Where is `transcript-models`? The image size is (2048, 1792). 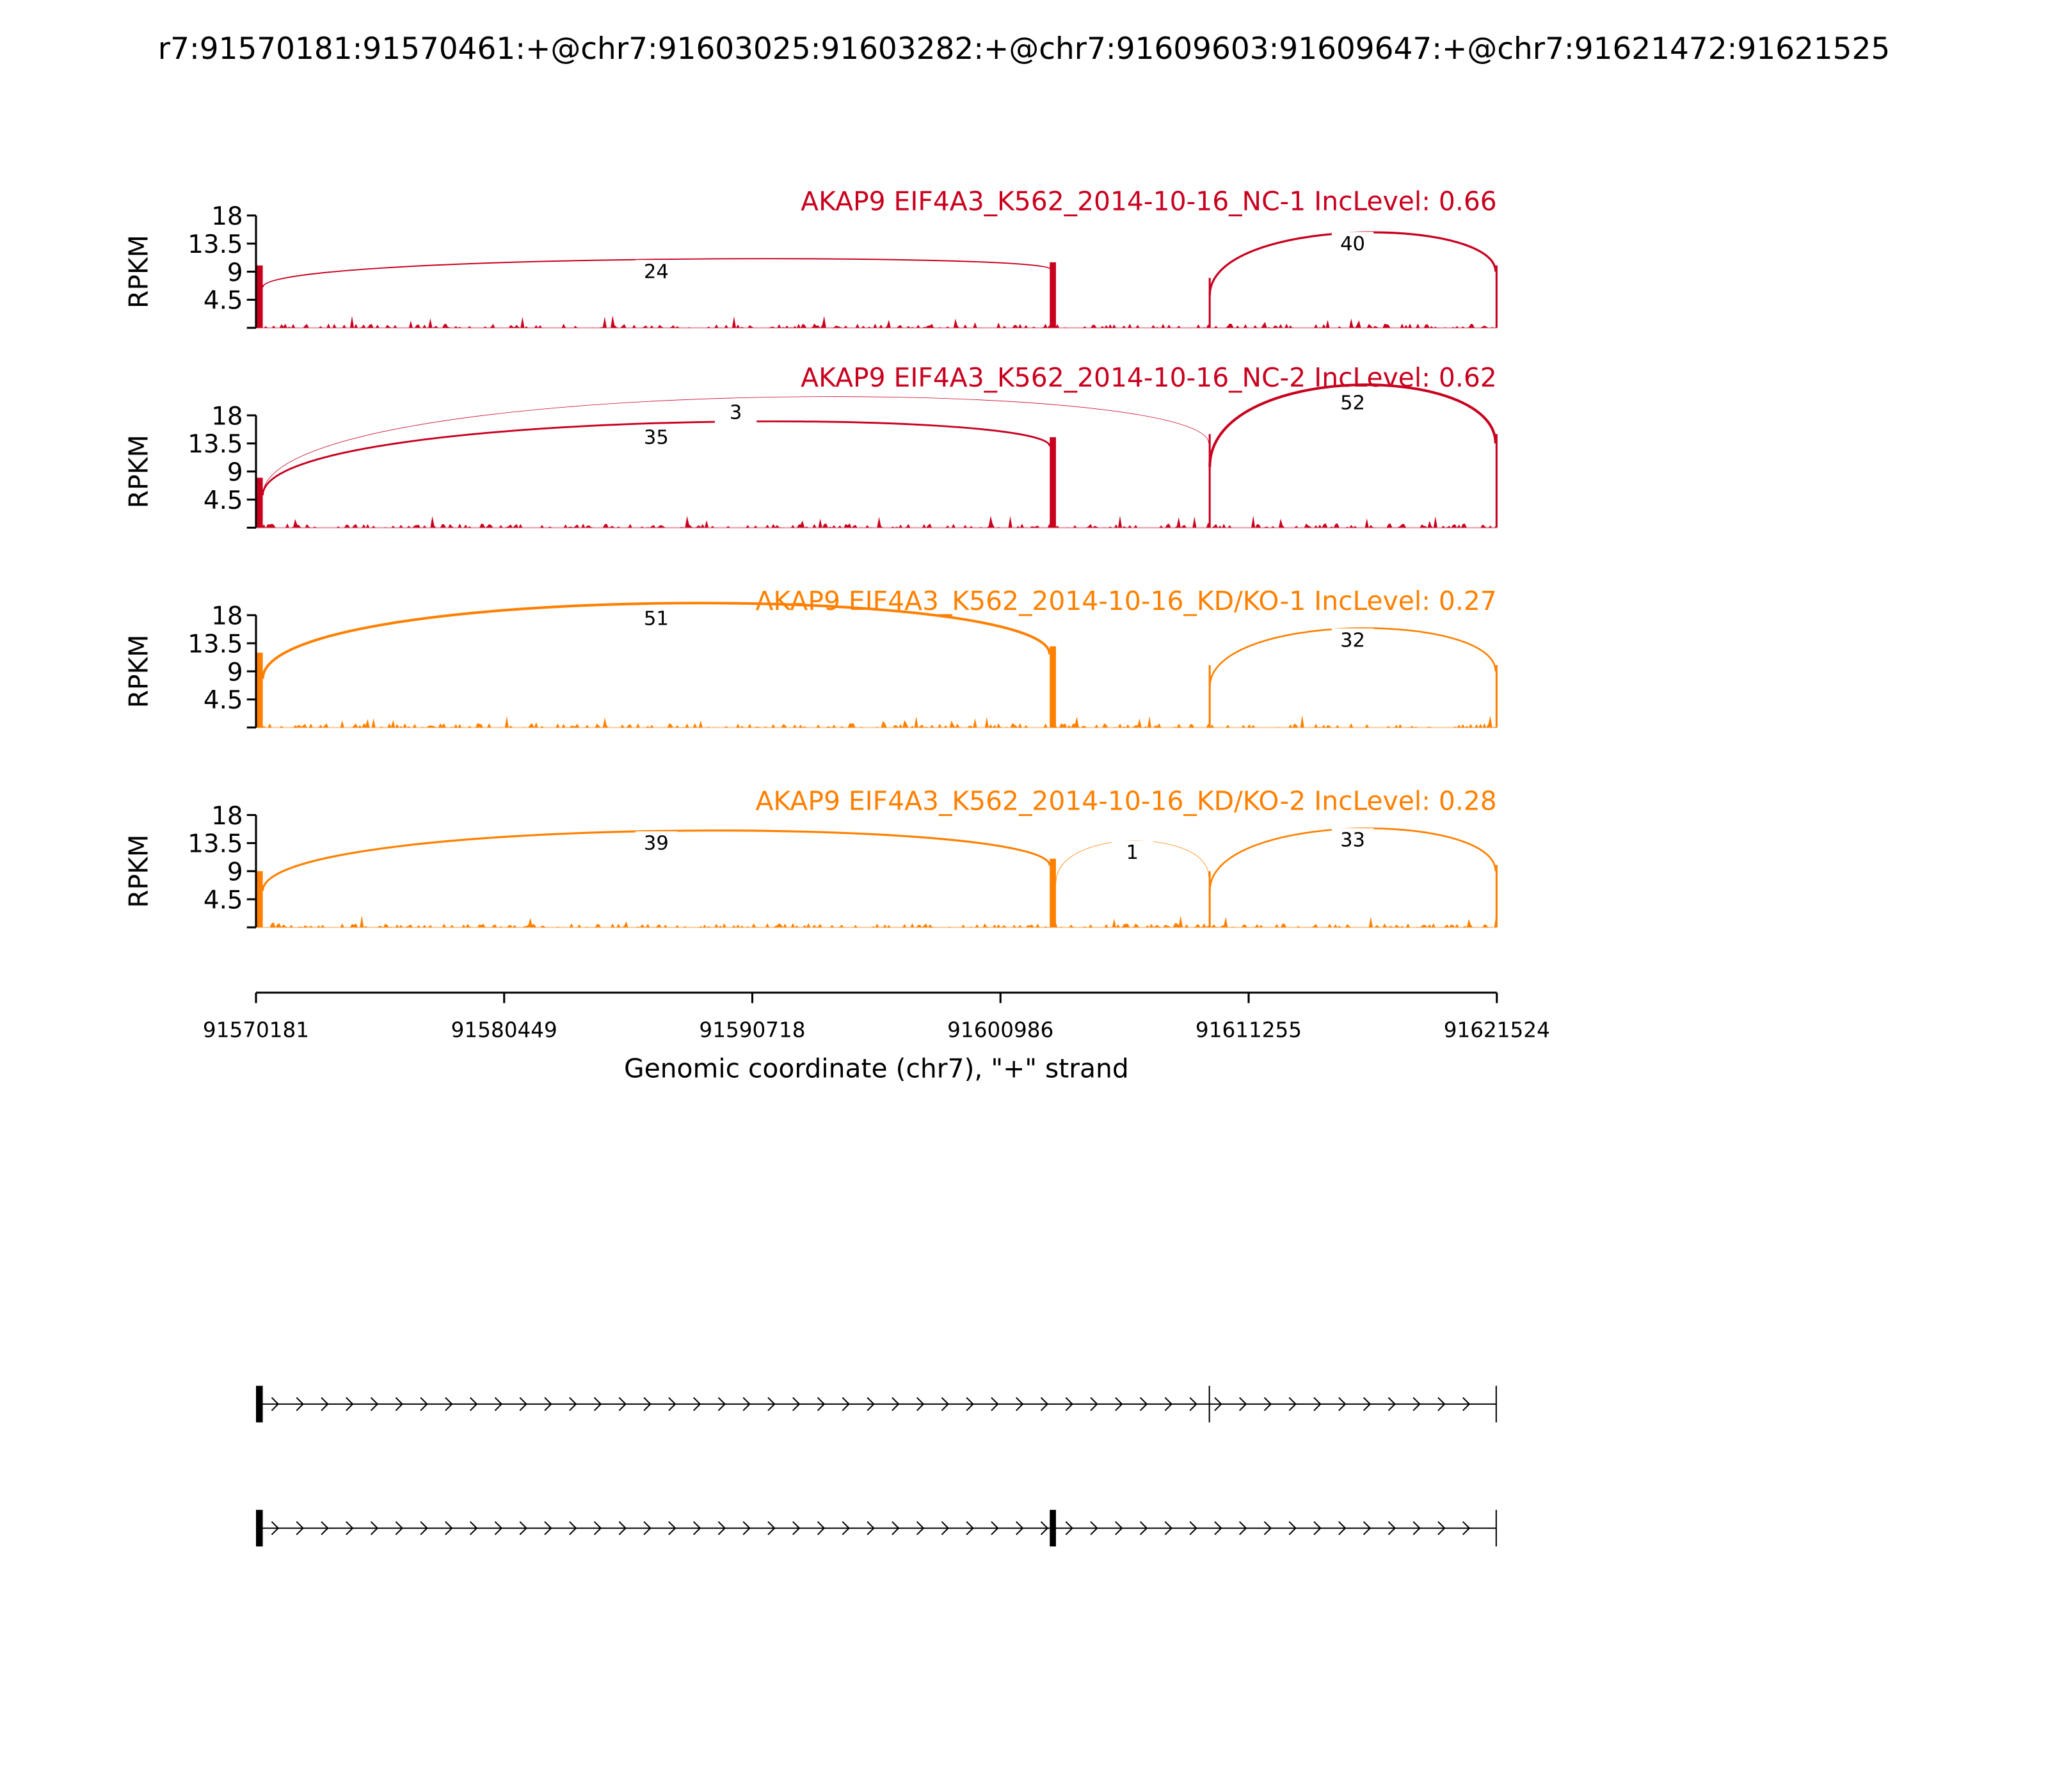 transcript-models is located at coordinates (876, 1466).